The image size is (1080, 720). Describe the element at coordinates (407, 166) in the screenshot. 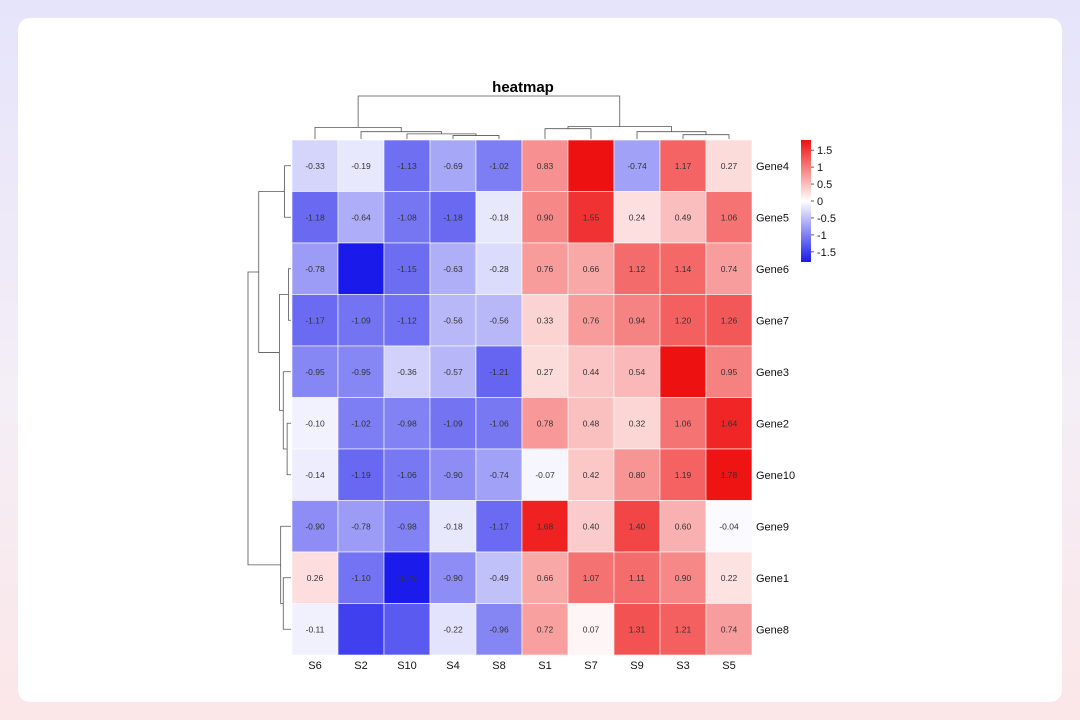

I see `cell-value-label: -1.13` at that location.